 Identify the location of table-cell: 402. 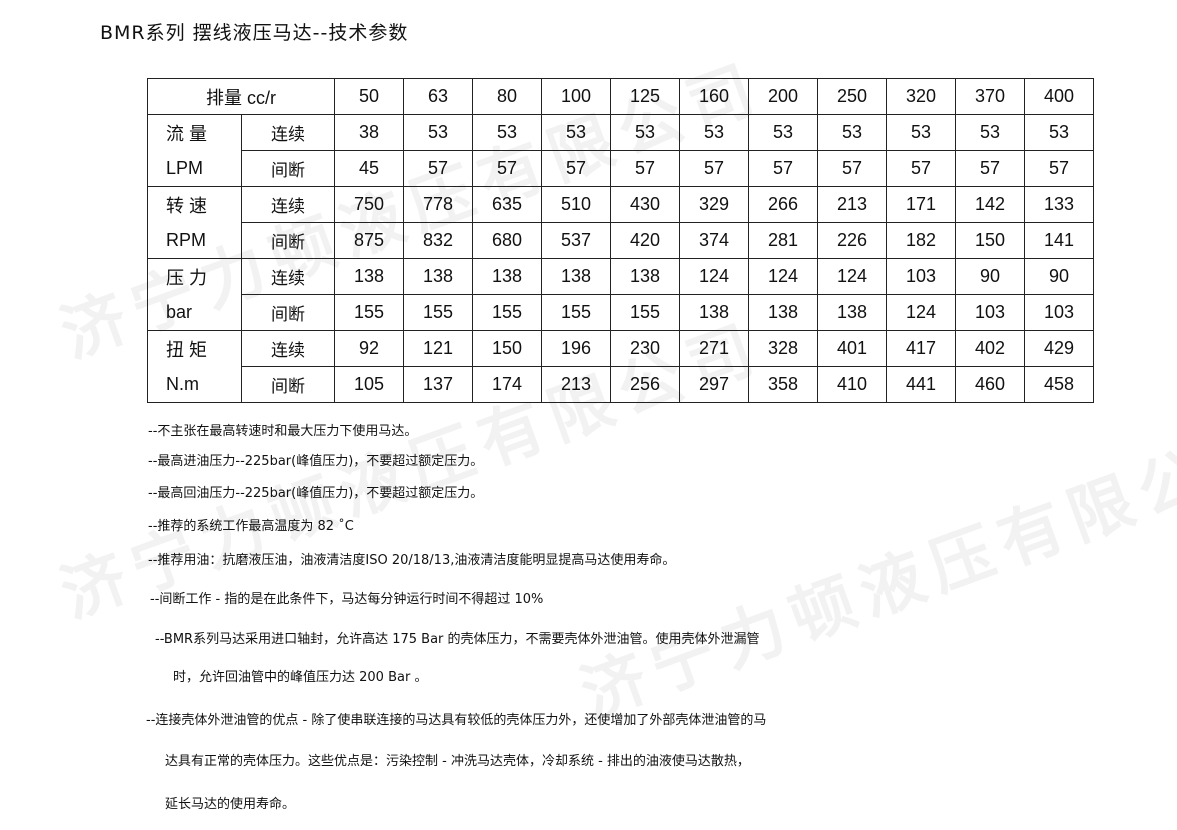
(990, 348).